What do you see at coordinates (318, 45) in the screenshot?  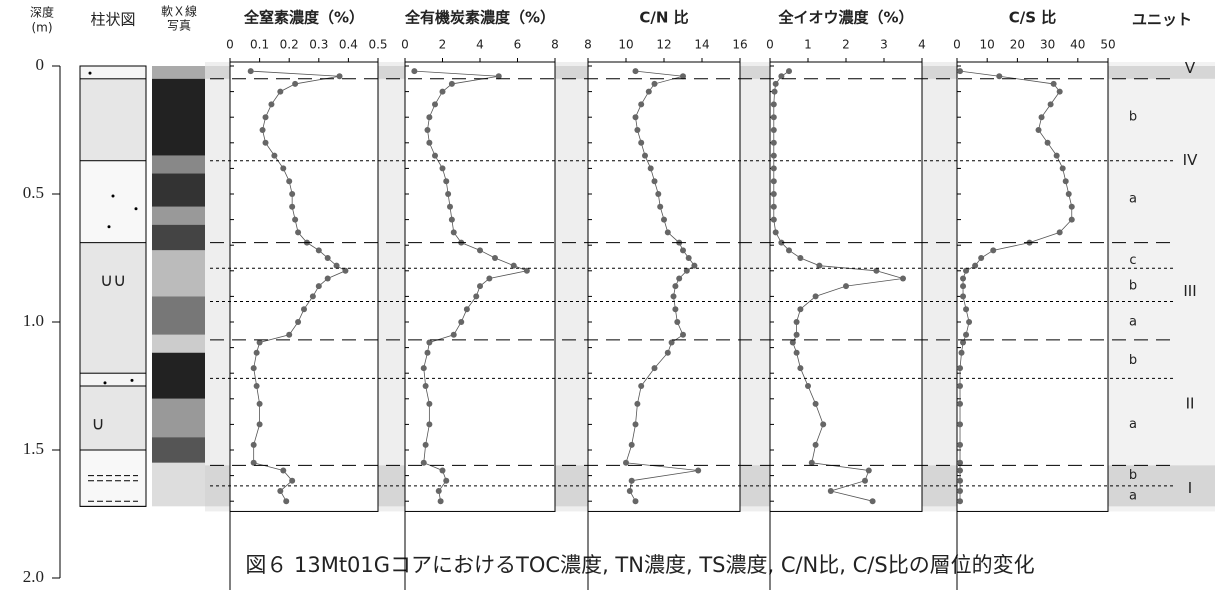 I see `x-tick-label: 0.3` at bounding box center [318, 45].